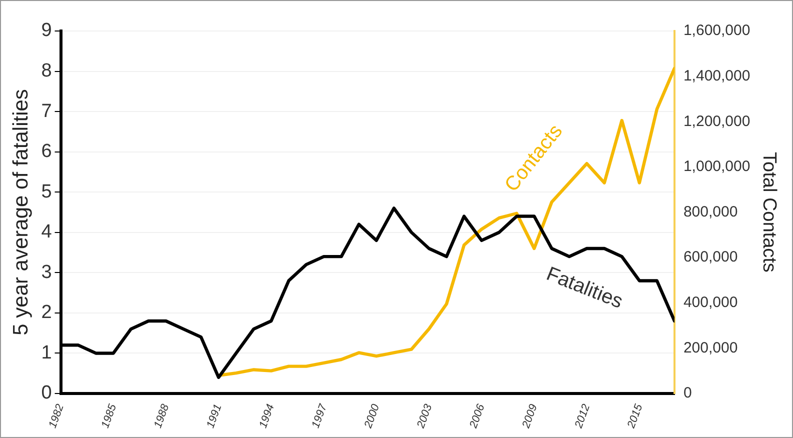  What do you see at coordinates (710, 257) in the screenshot?
I see `y2-tick-label: 600,000` at bounding box center [710, 257].